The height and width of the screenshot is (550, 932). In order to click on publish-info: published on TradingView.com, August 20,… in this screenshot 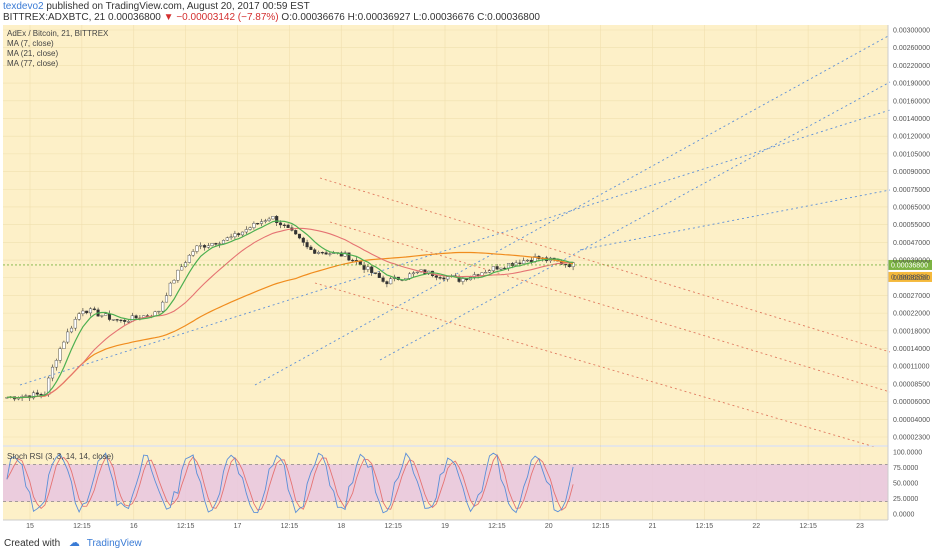, I will do `click(178, 6)`.